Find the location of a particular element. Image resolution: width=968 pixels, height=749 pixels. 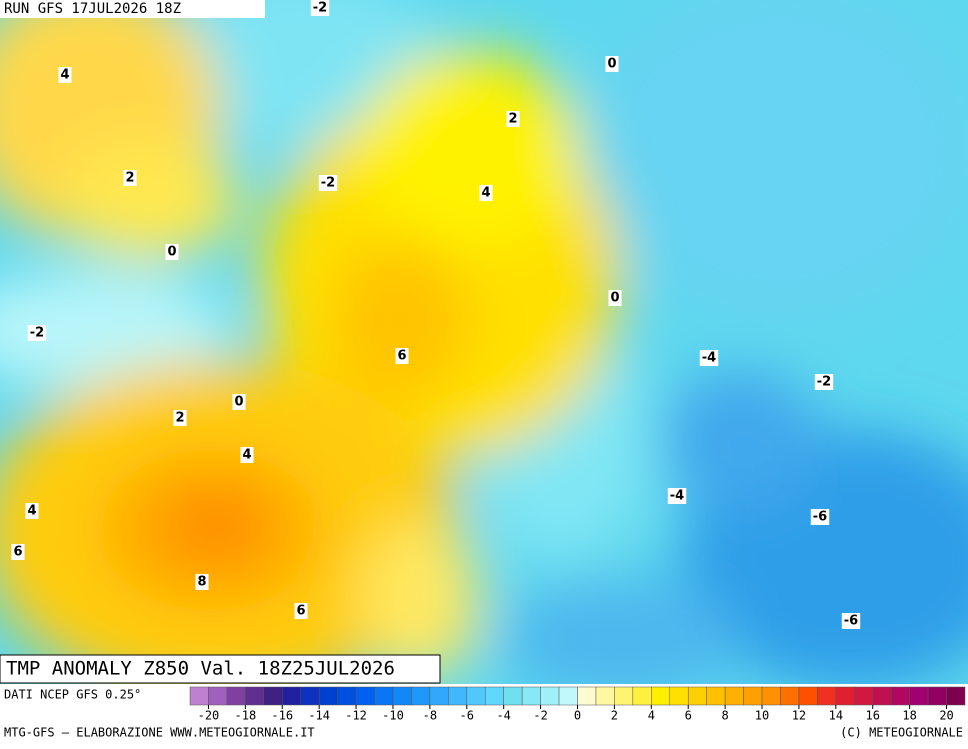

colorbar-tick-label: -2 is located at coordinates (540, 716).